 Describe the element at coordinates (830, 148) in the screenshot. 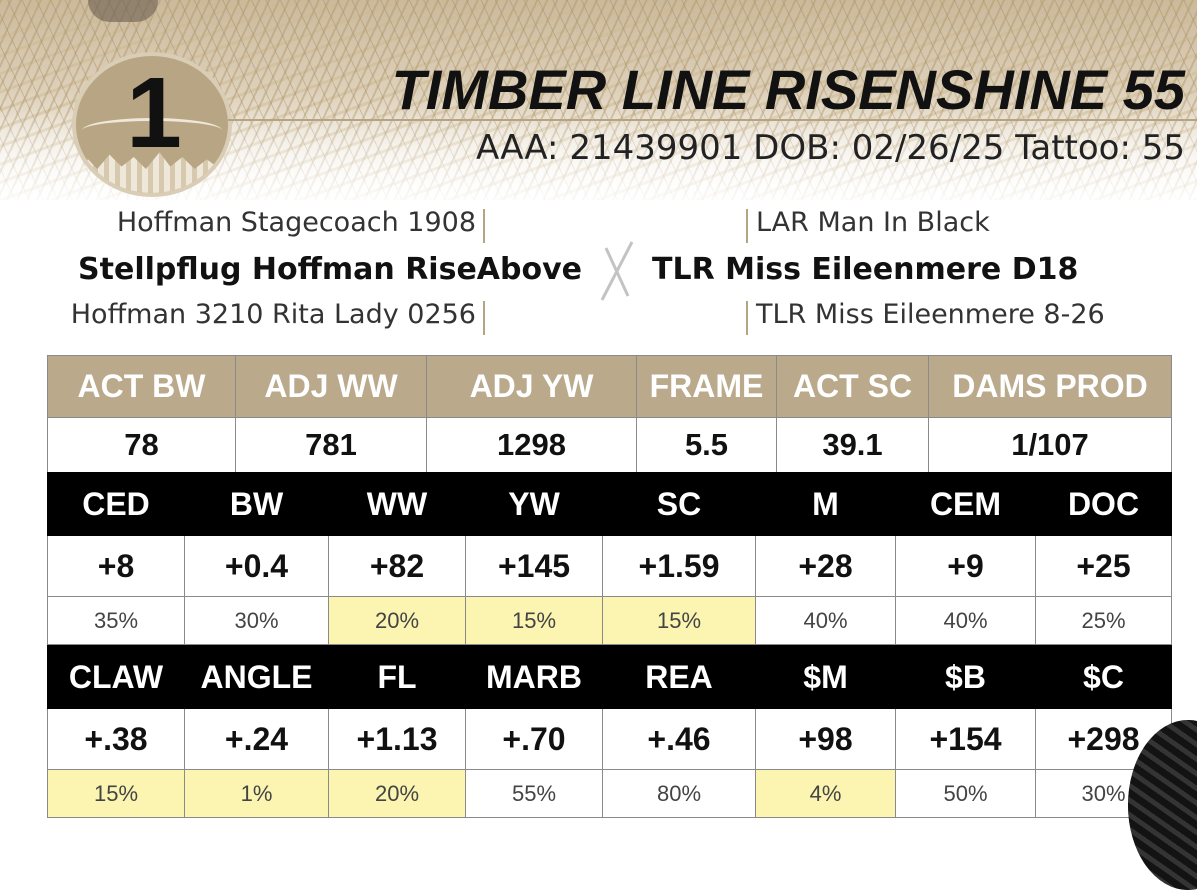

I see `registration-line: AAA: 21439901 DOB: 02/26/25 Tattoo: 55` at that location.